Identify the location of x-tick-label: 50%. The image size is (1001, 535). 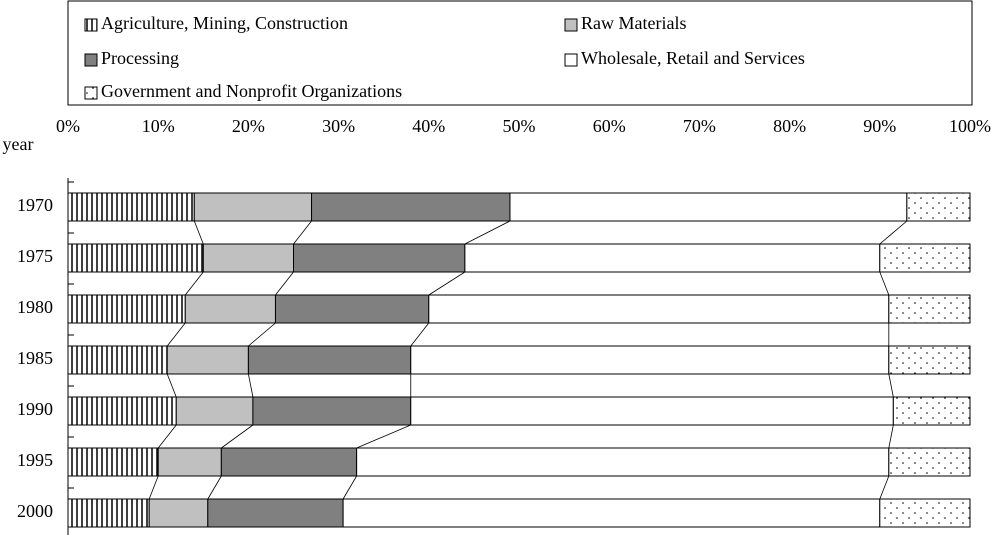
(519, 126).